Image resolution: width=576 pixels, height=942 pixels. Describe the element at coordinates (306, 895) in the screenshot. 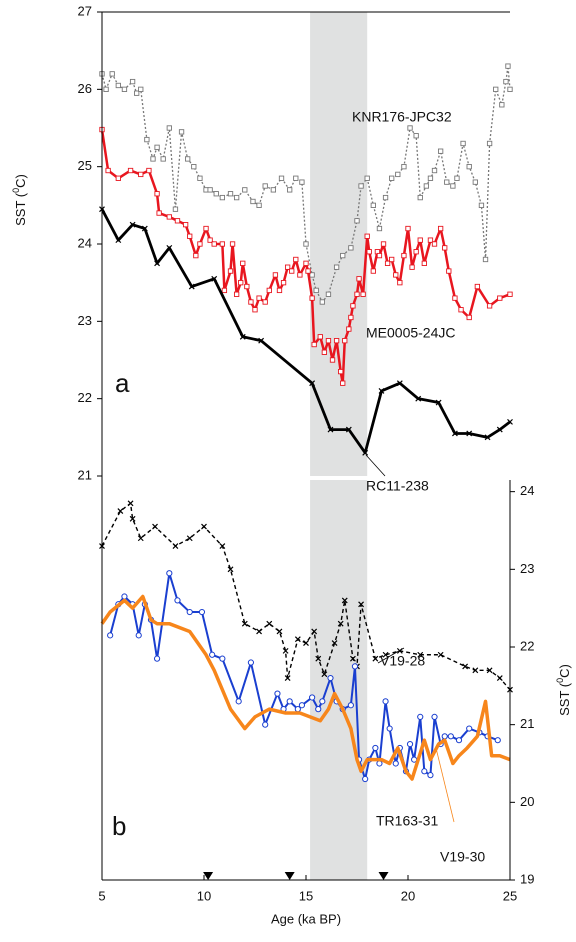

I see `x-tick-label: 15` at that location.